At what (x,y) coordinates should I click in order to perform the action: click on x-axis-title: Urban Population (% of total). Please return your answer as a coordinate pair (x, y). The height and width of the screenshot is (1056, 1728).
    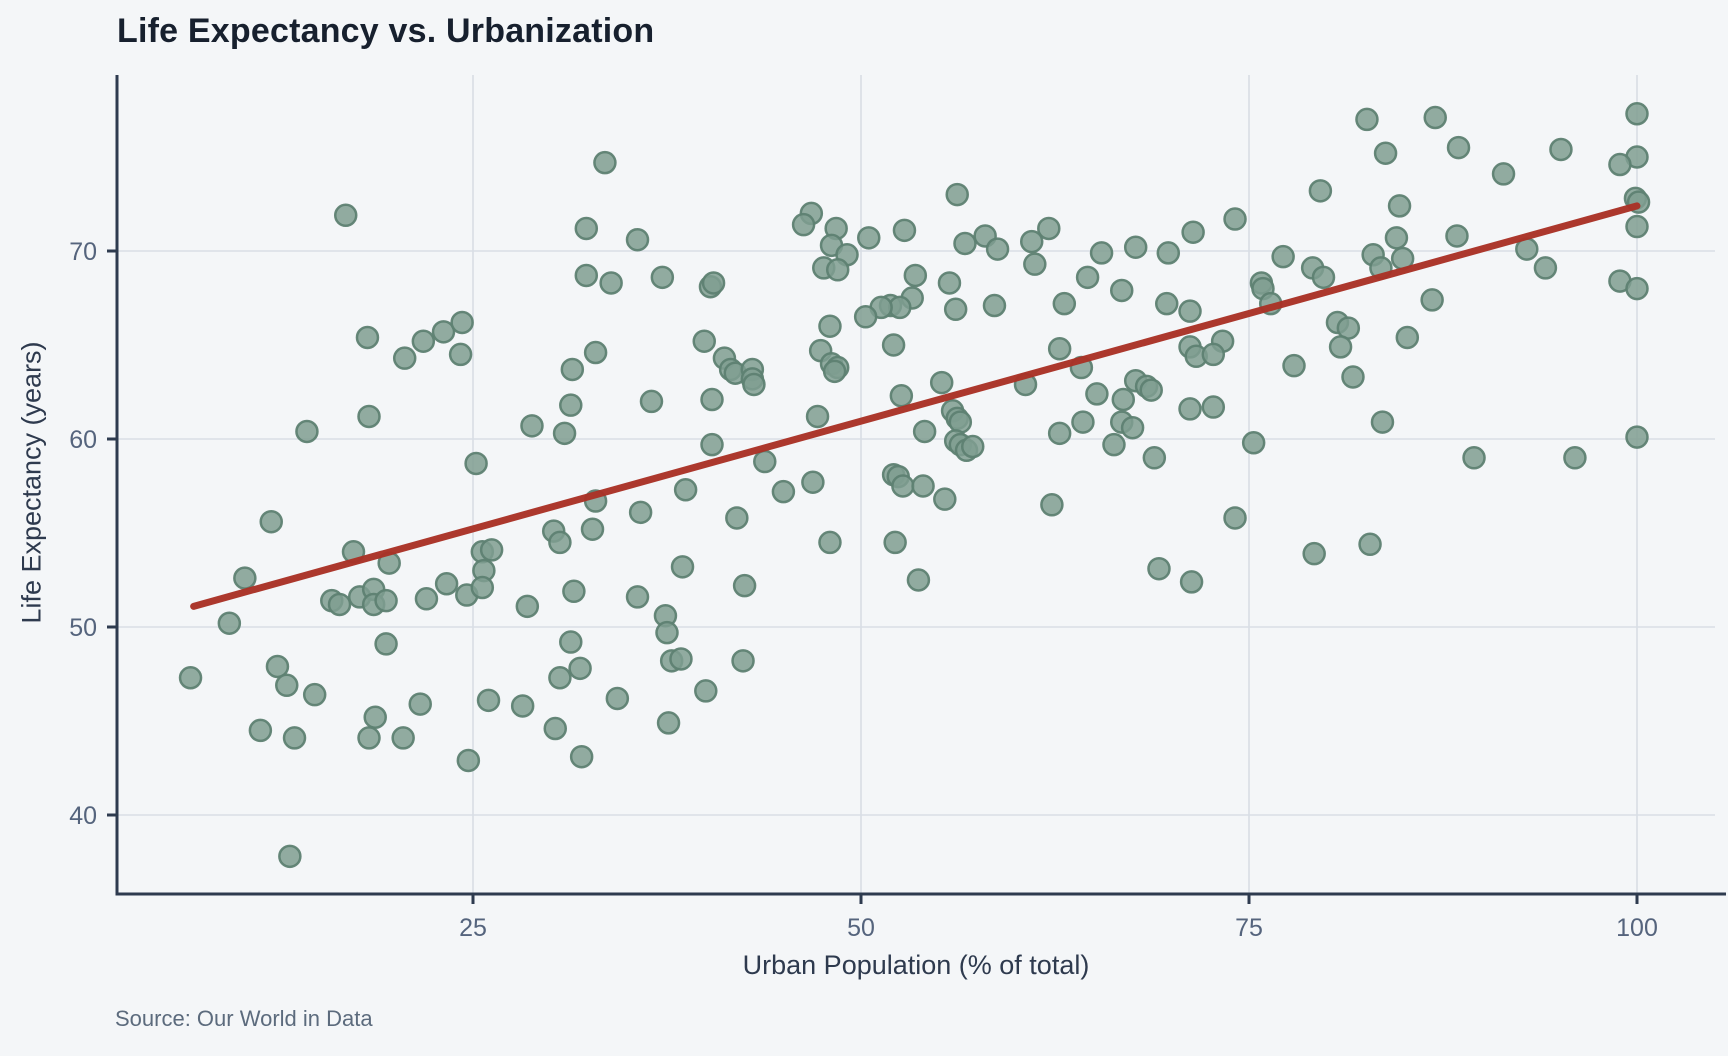
    Looking at the image, I should click on (916, 965).